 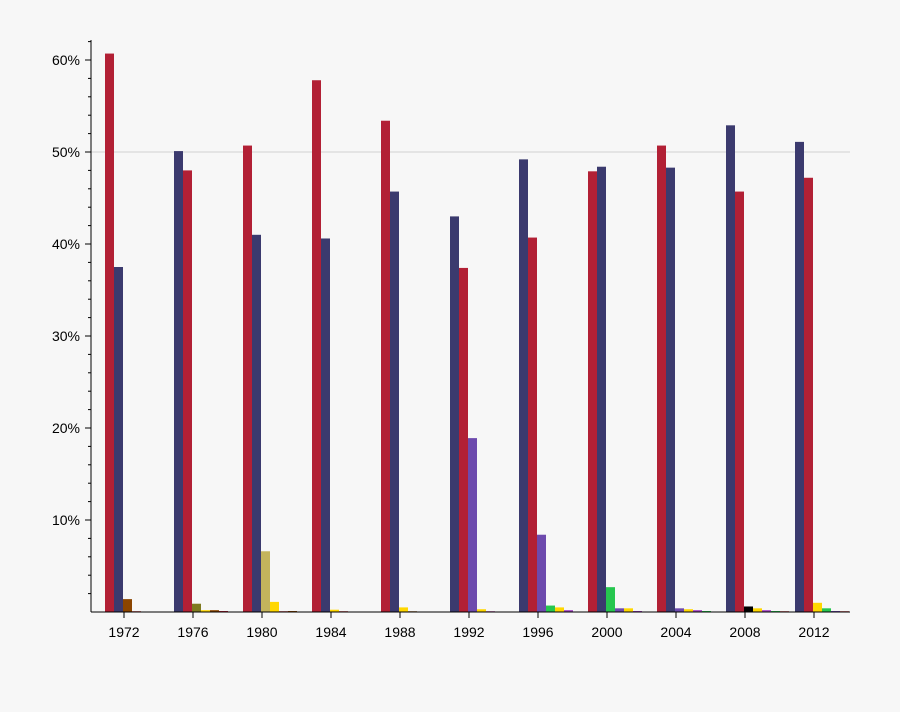 What do you see at coordinates (261, 632) in the screenshot?
I see `x-tick-label: 1980` at bounding box center [261, 632].